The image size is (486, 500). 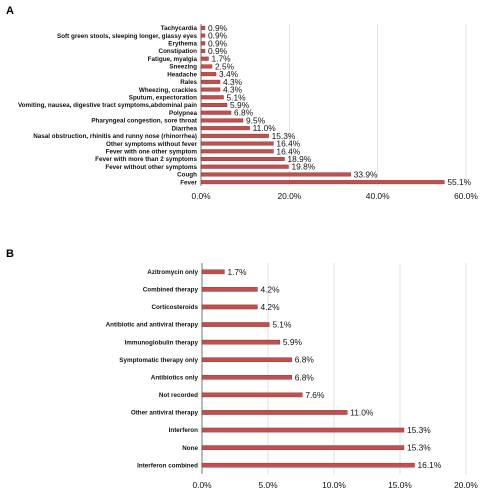 I want to click on x-tick-label: 40.0%, so click(x=378, y=196).